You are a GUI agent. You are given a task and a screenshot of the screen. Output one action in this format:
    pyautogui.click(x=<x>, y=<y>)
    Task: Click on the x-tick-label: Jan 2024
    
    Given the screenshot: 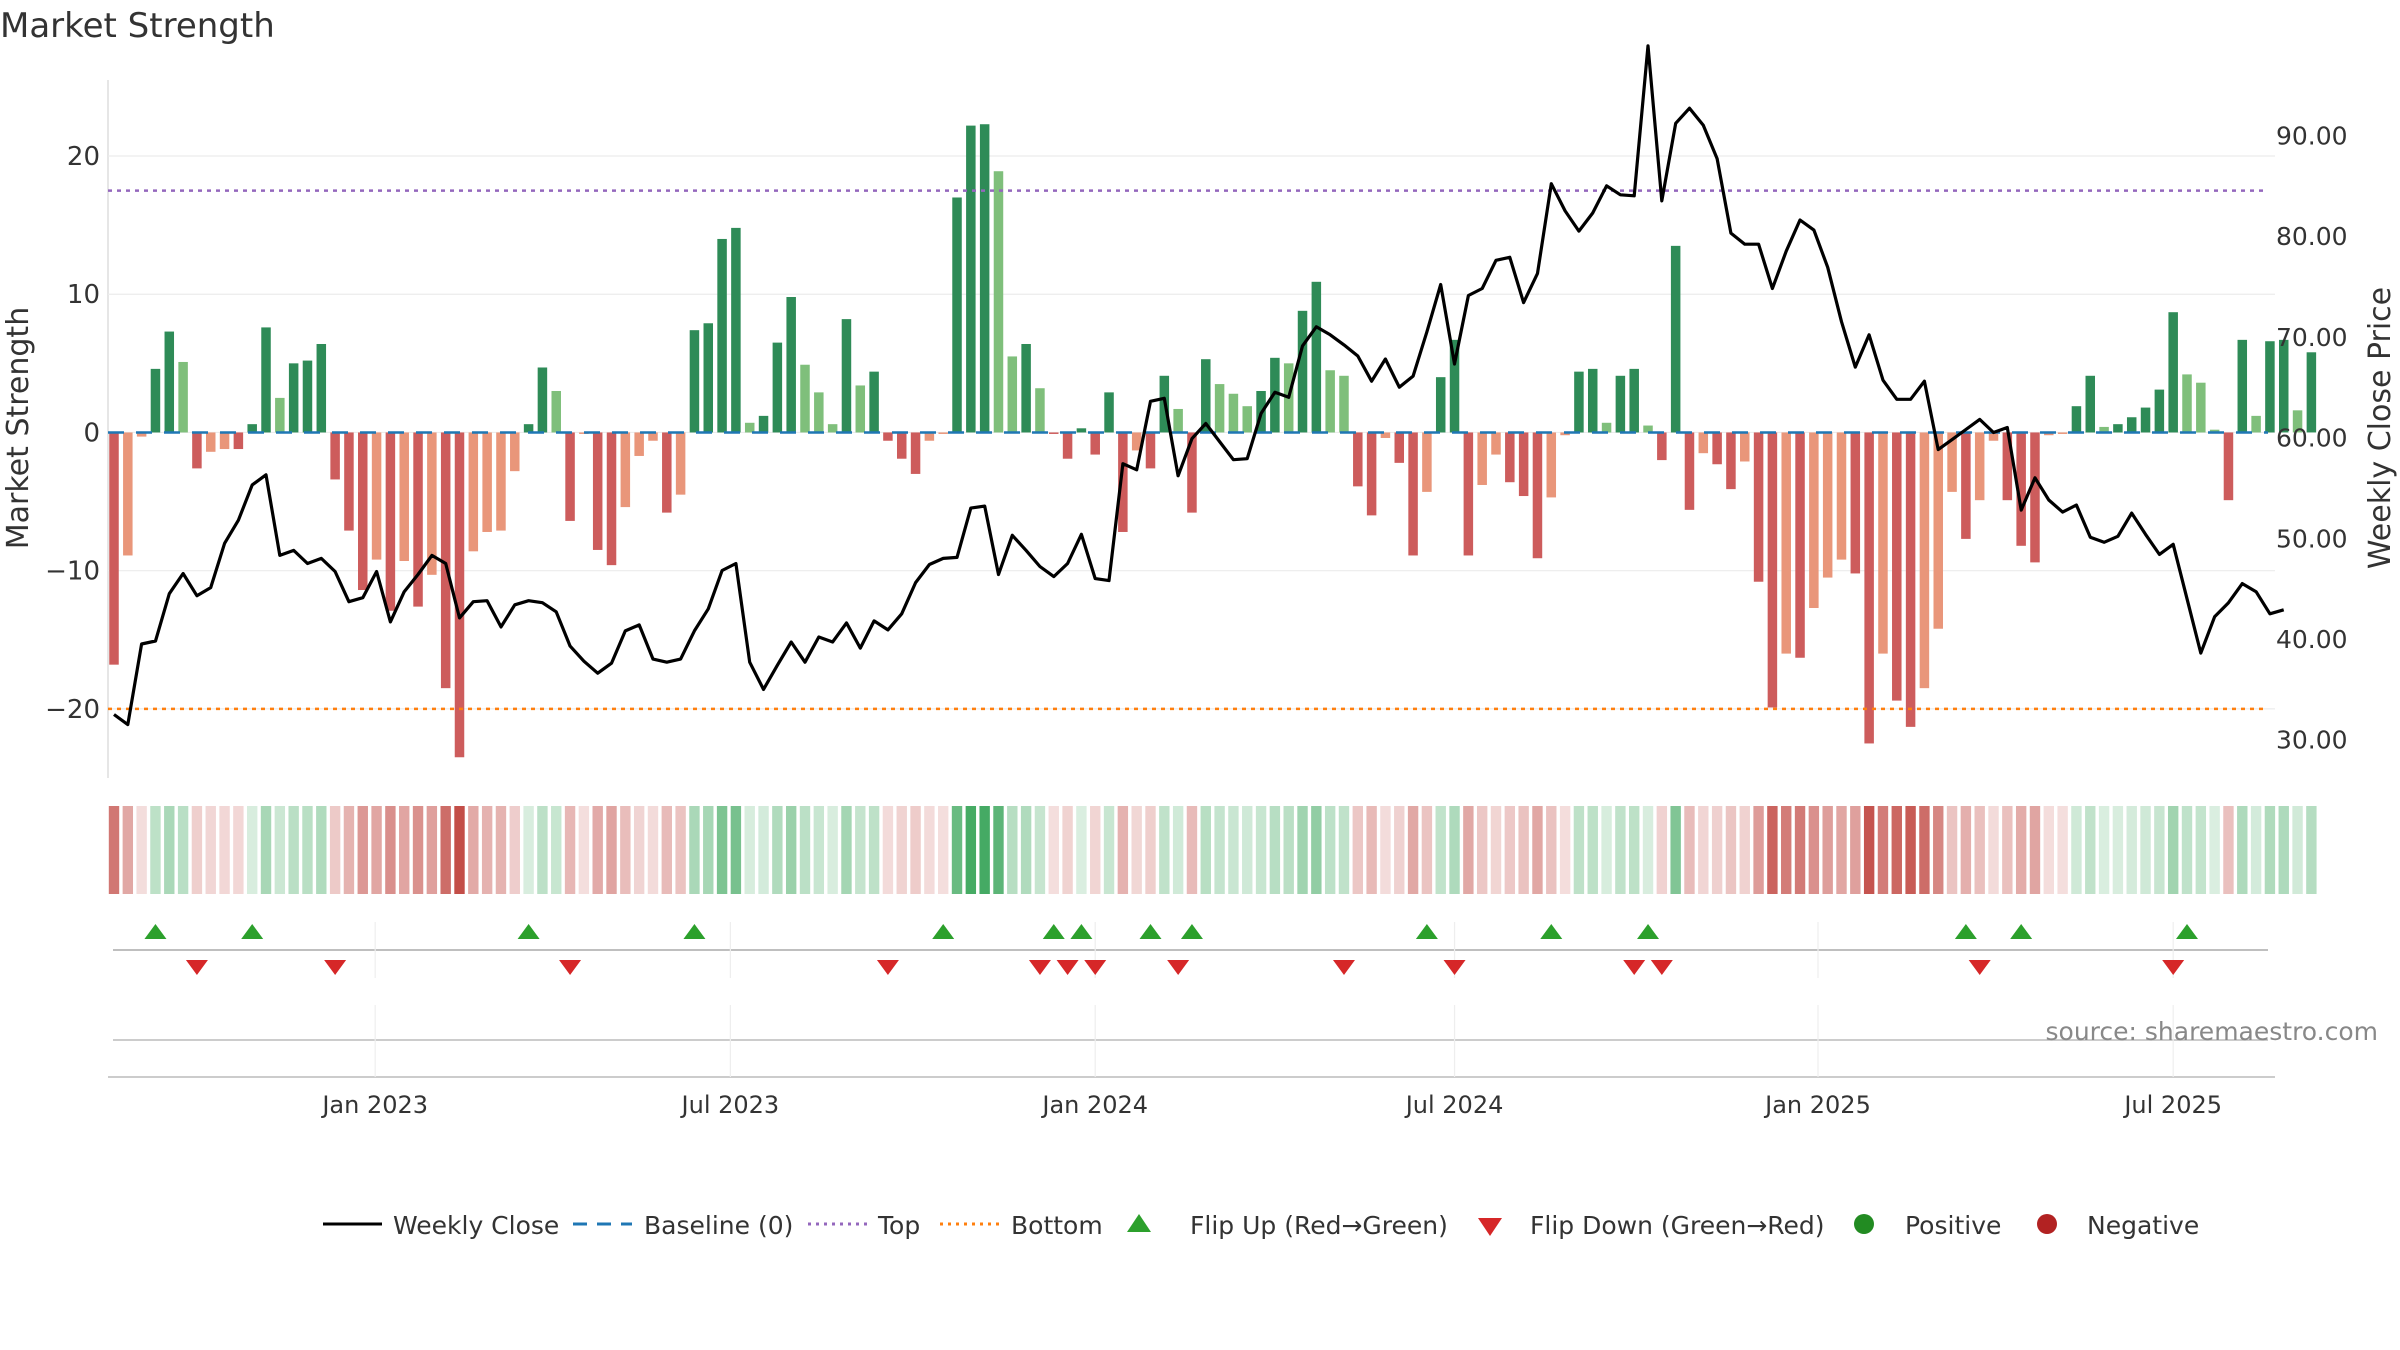 What is the action you would take?
    pyautogui.click(x=1094, y=1105)
    